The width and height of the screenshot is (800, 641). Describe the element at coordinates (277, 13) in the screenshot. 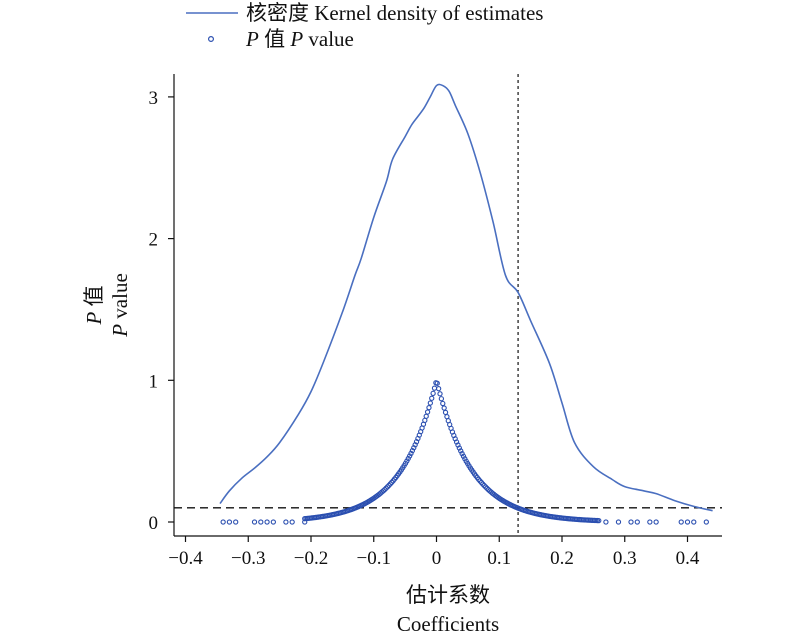

I see `legend-density-prefix: 核密度` at that location.